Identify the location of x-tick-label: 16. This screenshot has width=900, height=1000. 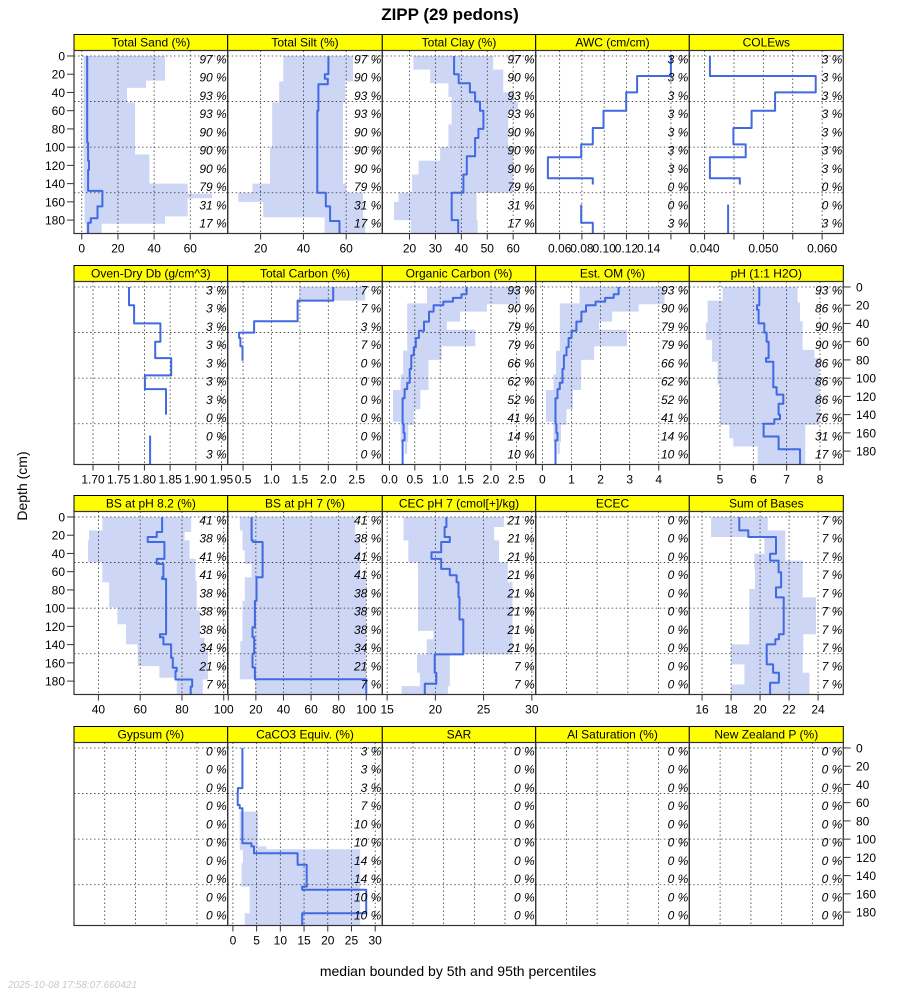
(702, 710).